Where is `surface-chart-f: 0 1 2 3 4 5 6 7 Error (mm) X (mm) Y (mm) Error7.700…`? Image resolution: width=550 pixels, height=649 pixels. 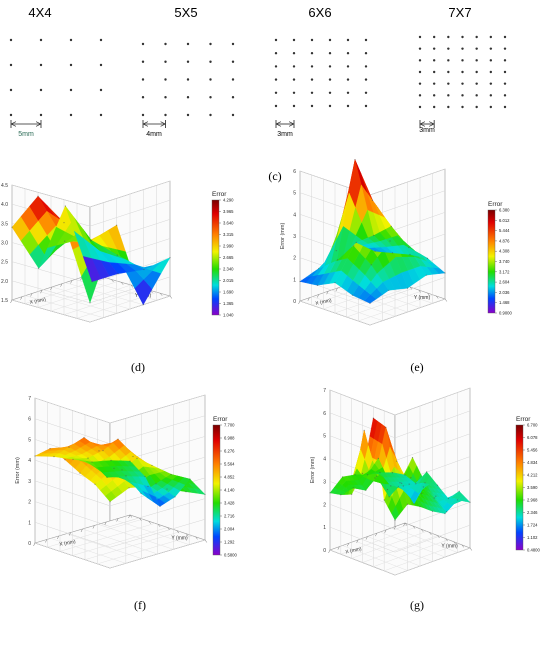
surface-chart-f: 0 1 2 3 4 5 6 7 Error (mm) X (mm) Y (mm) Error7.700… is located at coordinates (126, 481).